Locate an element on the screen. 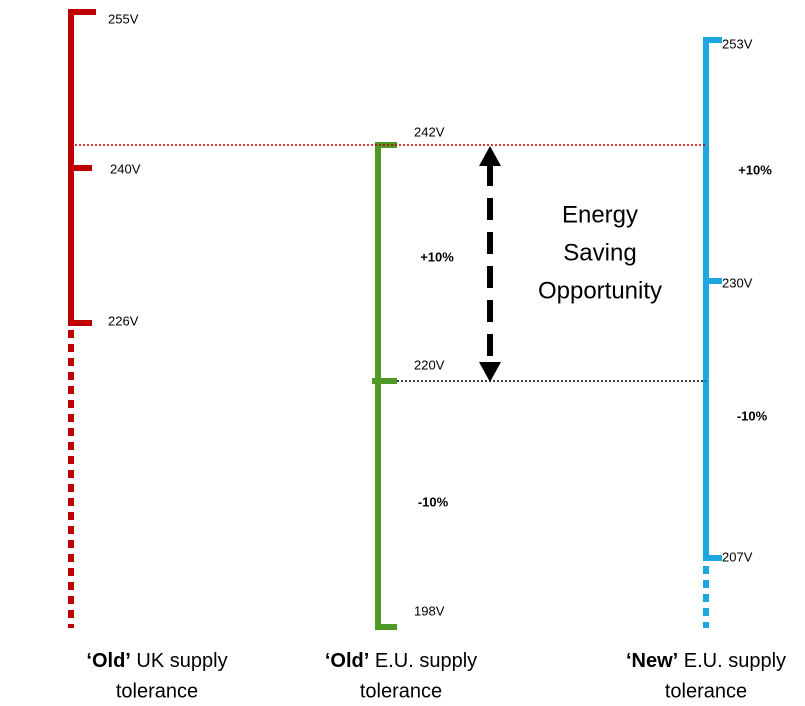 The image size is (805, 706). double-arrow is located at coordinates (490, 264).